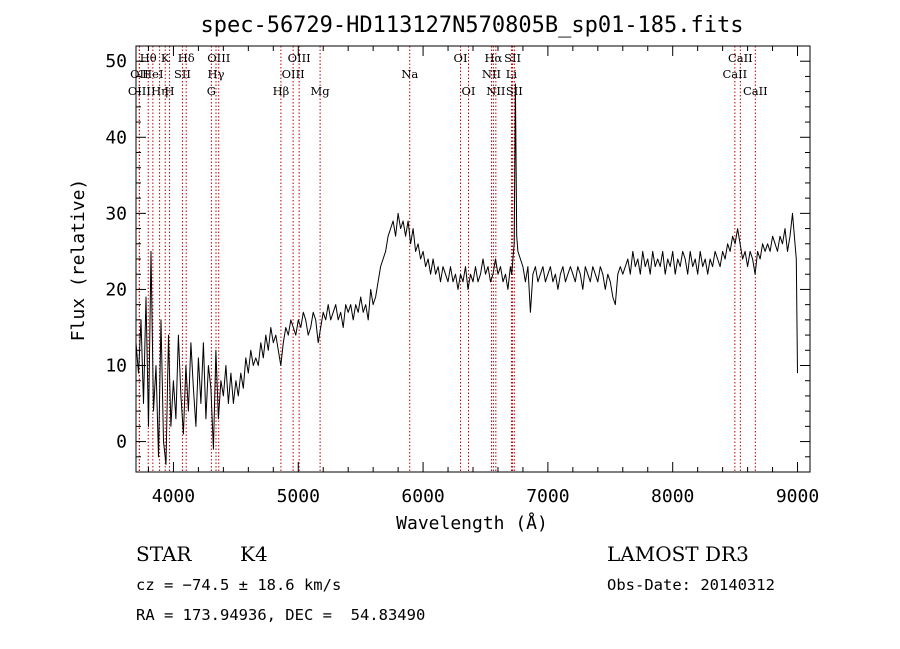 This screenshot has width=900, height=649. I want to click on x-tick-label: 7000, so click(547, 496).